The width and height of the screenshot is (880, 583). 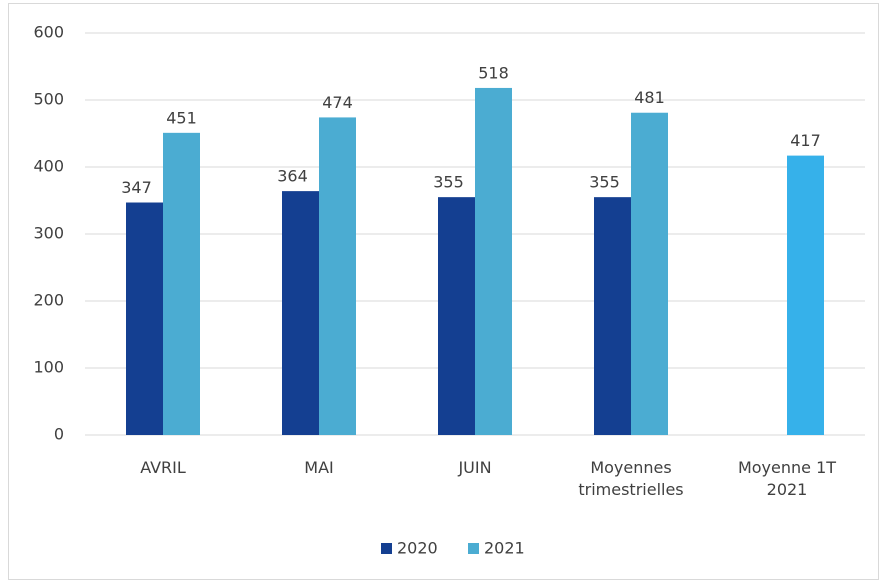 What do you see at coordinates (48, 367) in the screenshot?
I see `y-tick-label: 100` at bounding box center [48, 367].